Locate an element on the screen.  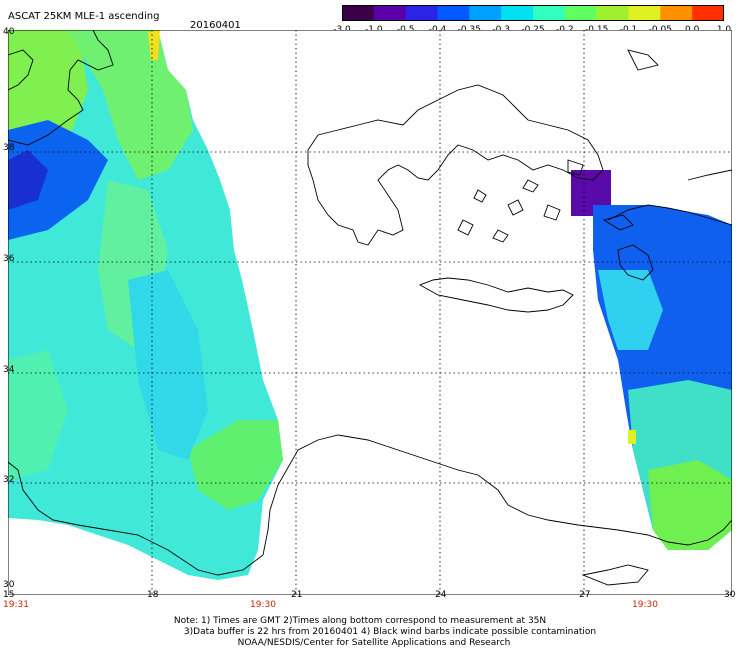
lat-label: 38 is located at coordinates (9, 148).